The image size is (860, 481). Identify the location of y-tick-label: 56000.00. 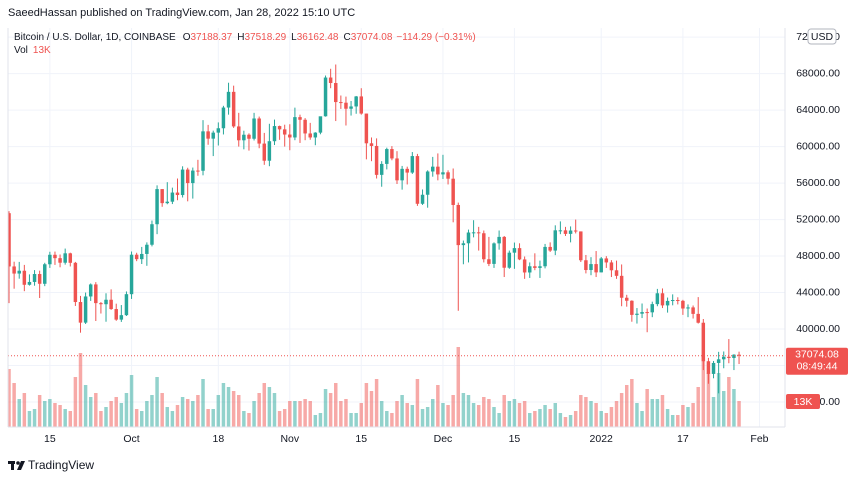
(818, 183).